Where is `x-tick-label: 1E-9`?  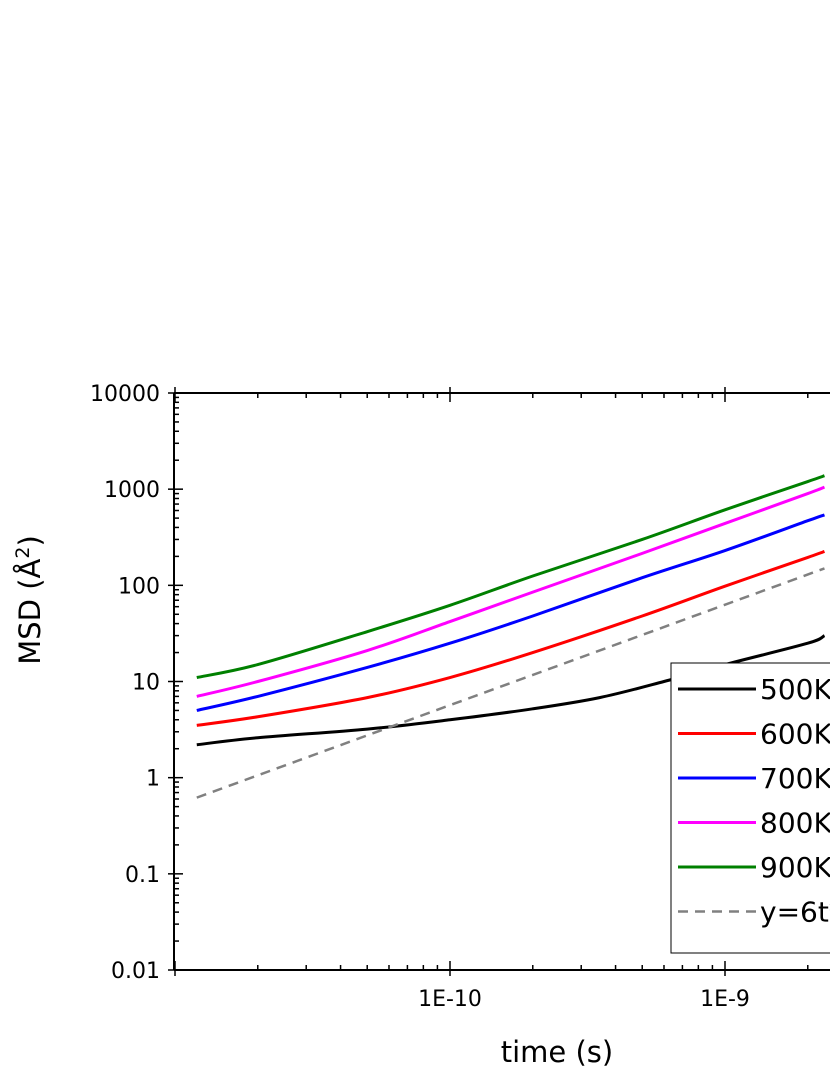
x-tick-label: 1E-9 is located at coordinates (725, 999).